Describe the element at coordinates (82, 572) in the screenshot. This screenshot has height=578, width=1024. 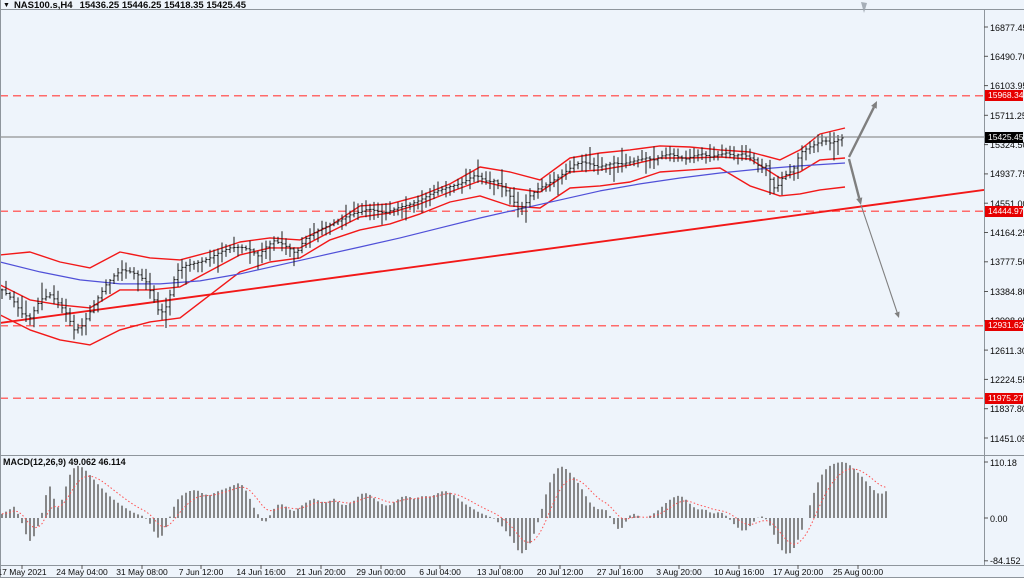
I see `time-axis-label: 24 May 04:00` at that location.